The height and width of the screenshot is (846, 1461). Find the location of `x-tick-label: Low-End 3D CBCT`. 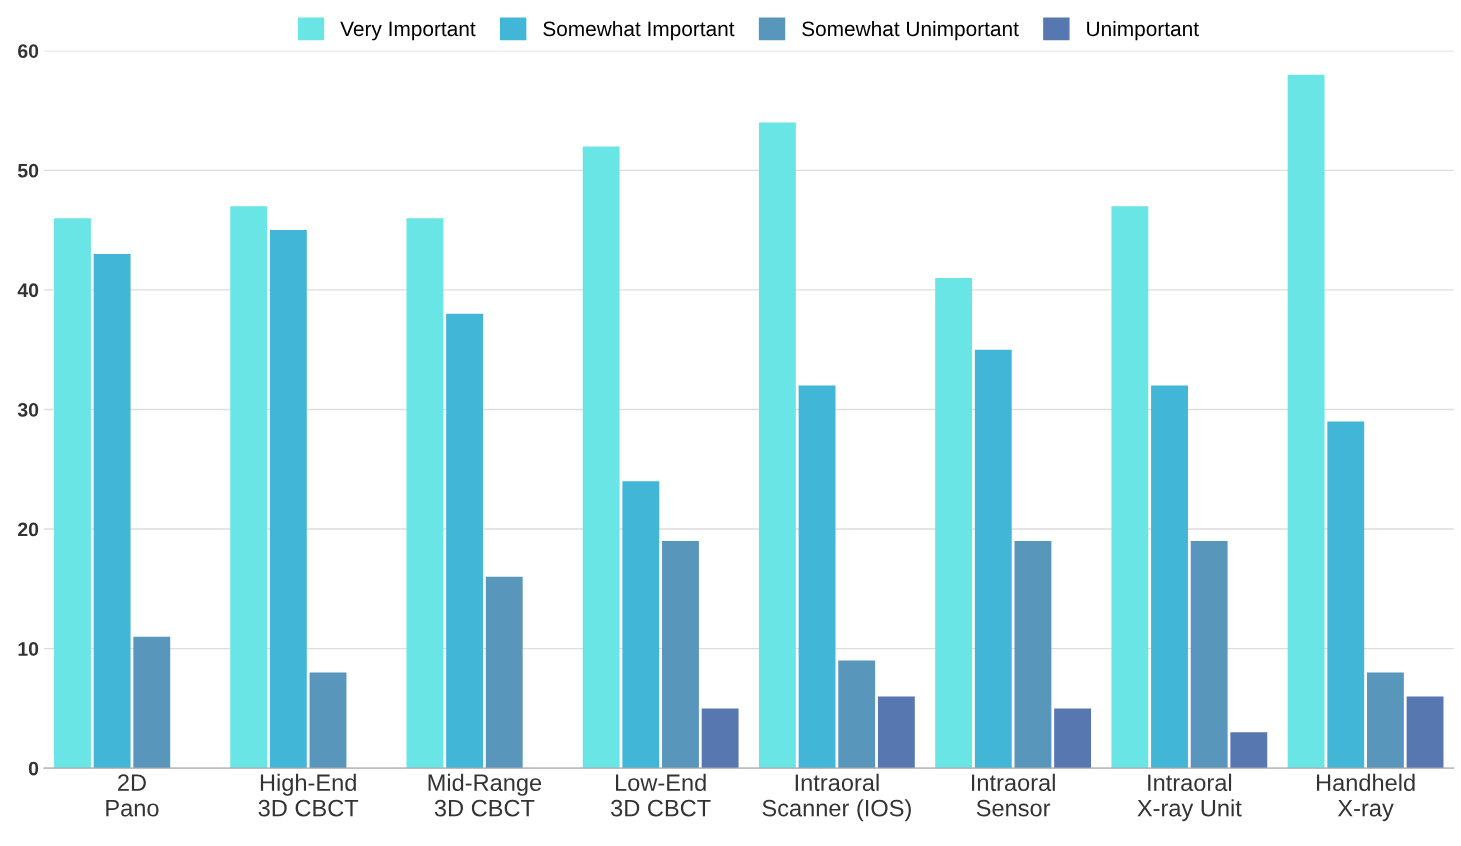

x-tick-label: Low-End 3D CBCT is located at coordinates (661, 795).